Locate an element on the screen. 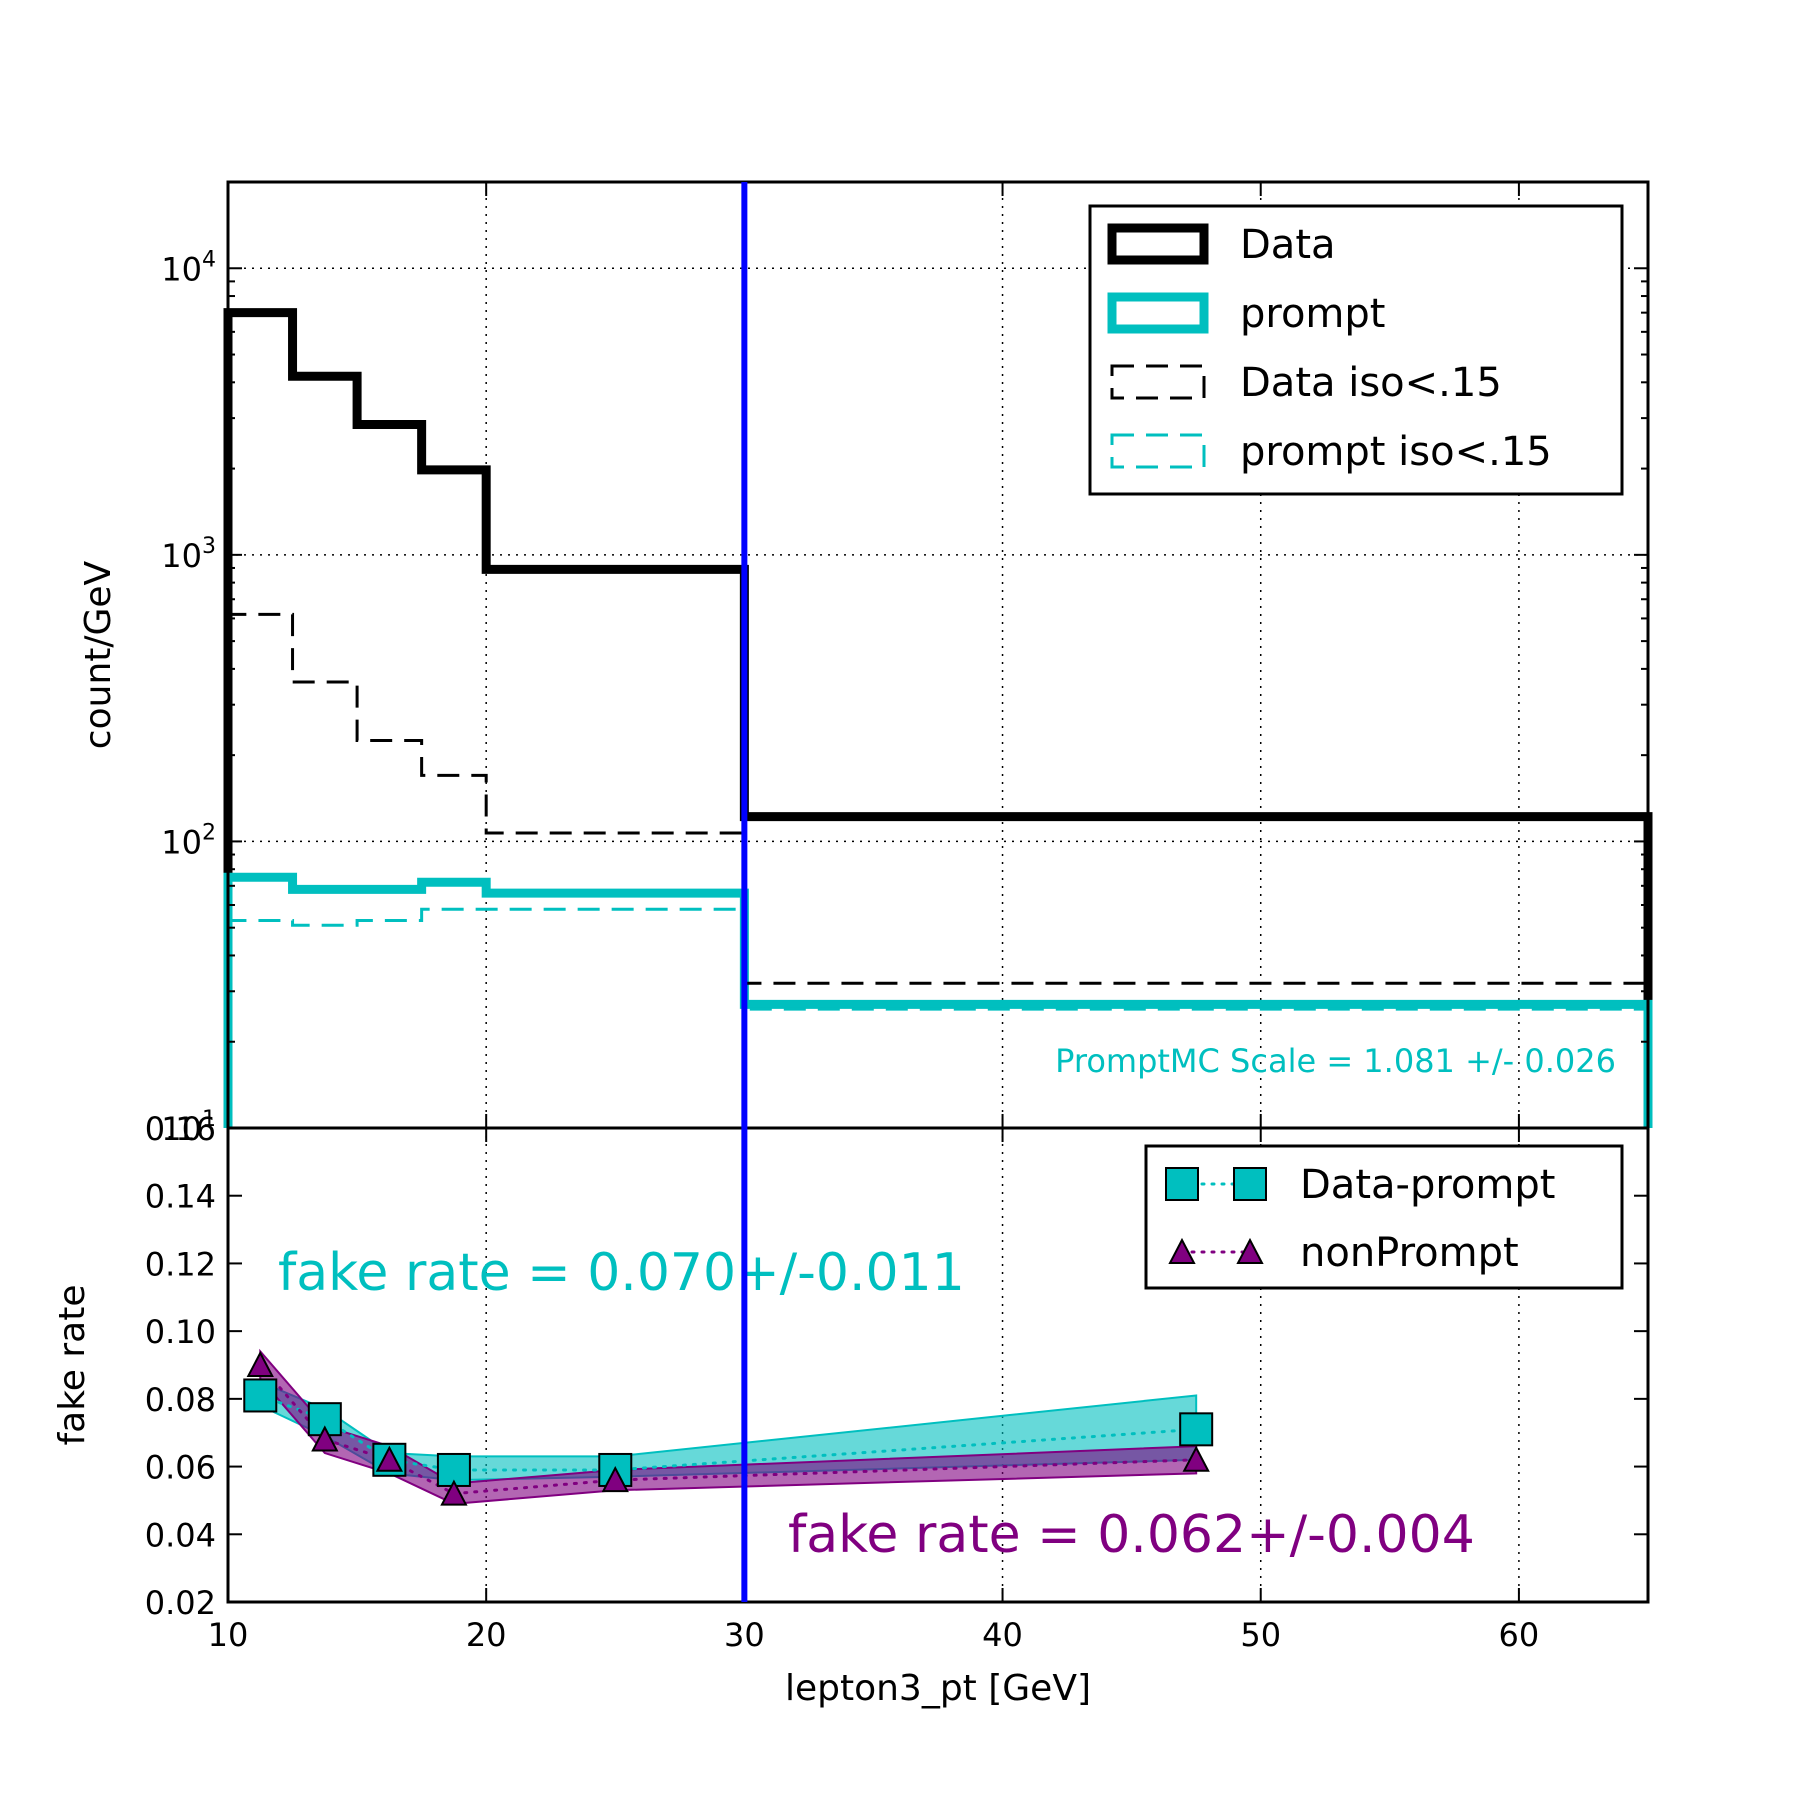 The width and height of the screenshot is (1800, 1800). x-tick-label: 60 is located at coordinates (1519, 1635).